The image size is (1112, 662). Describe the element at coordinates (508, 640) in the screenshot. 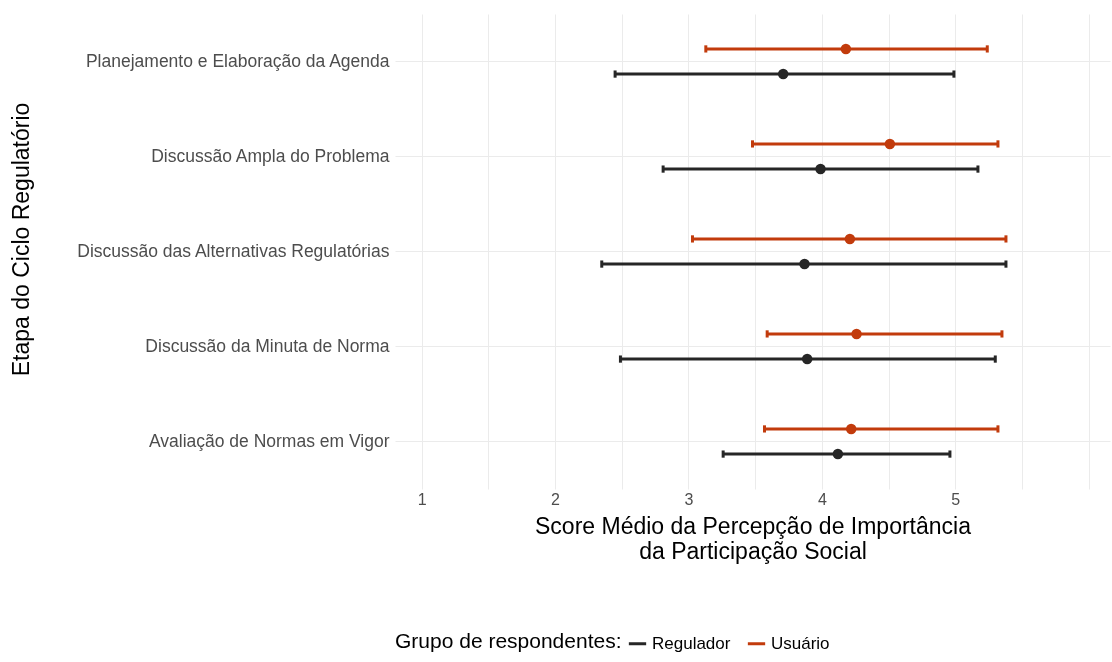

I see `legend-title: Grupo de respondentes:` at that location.